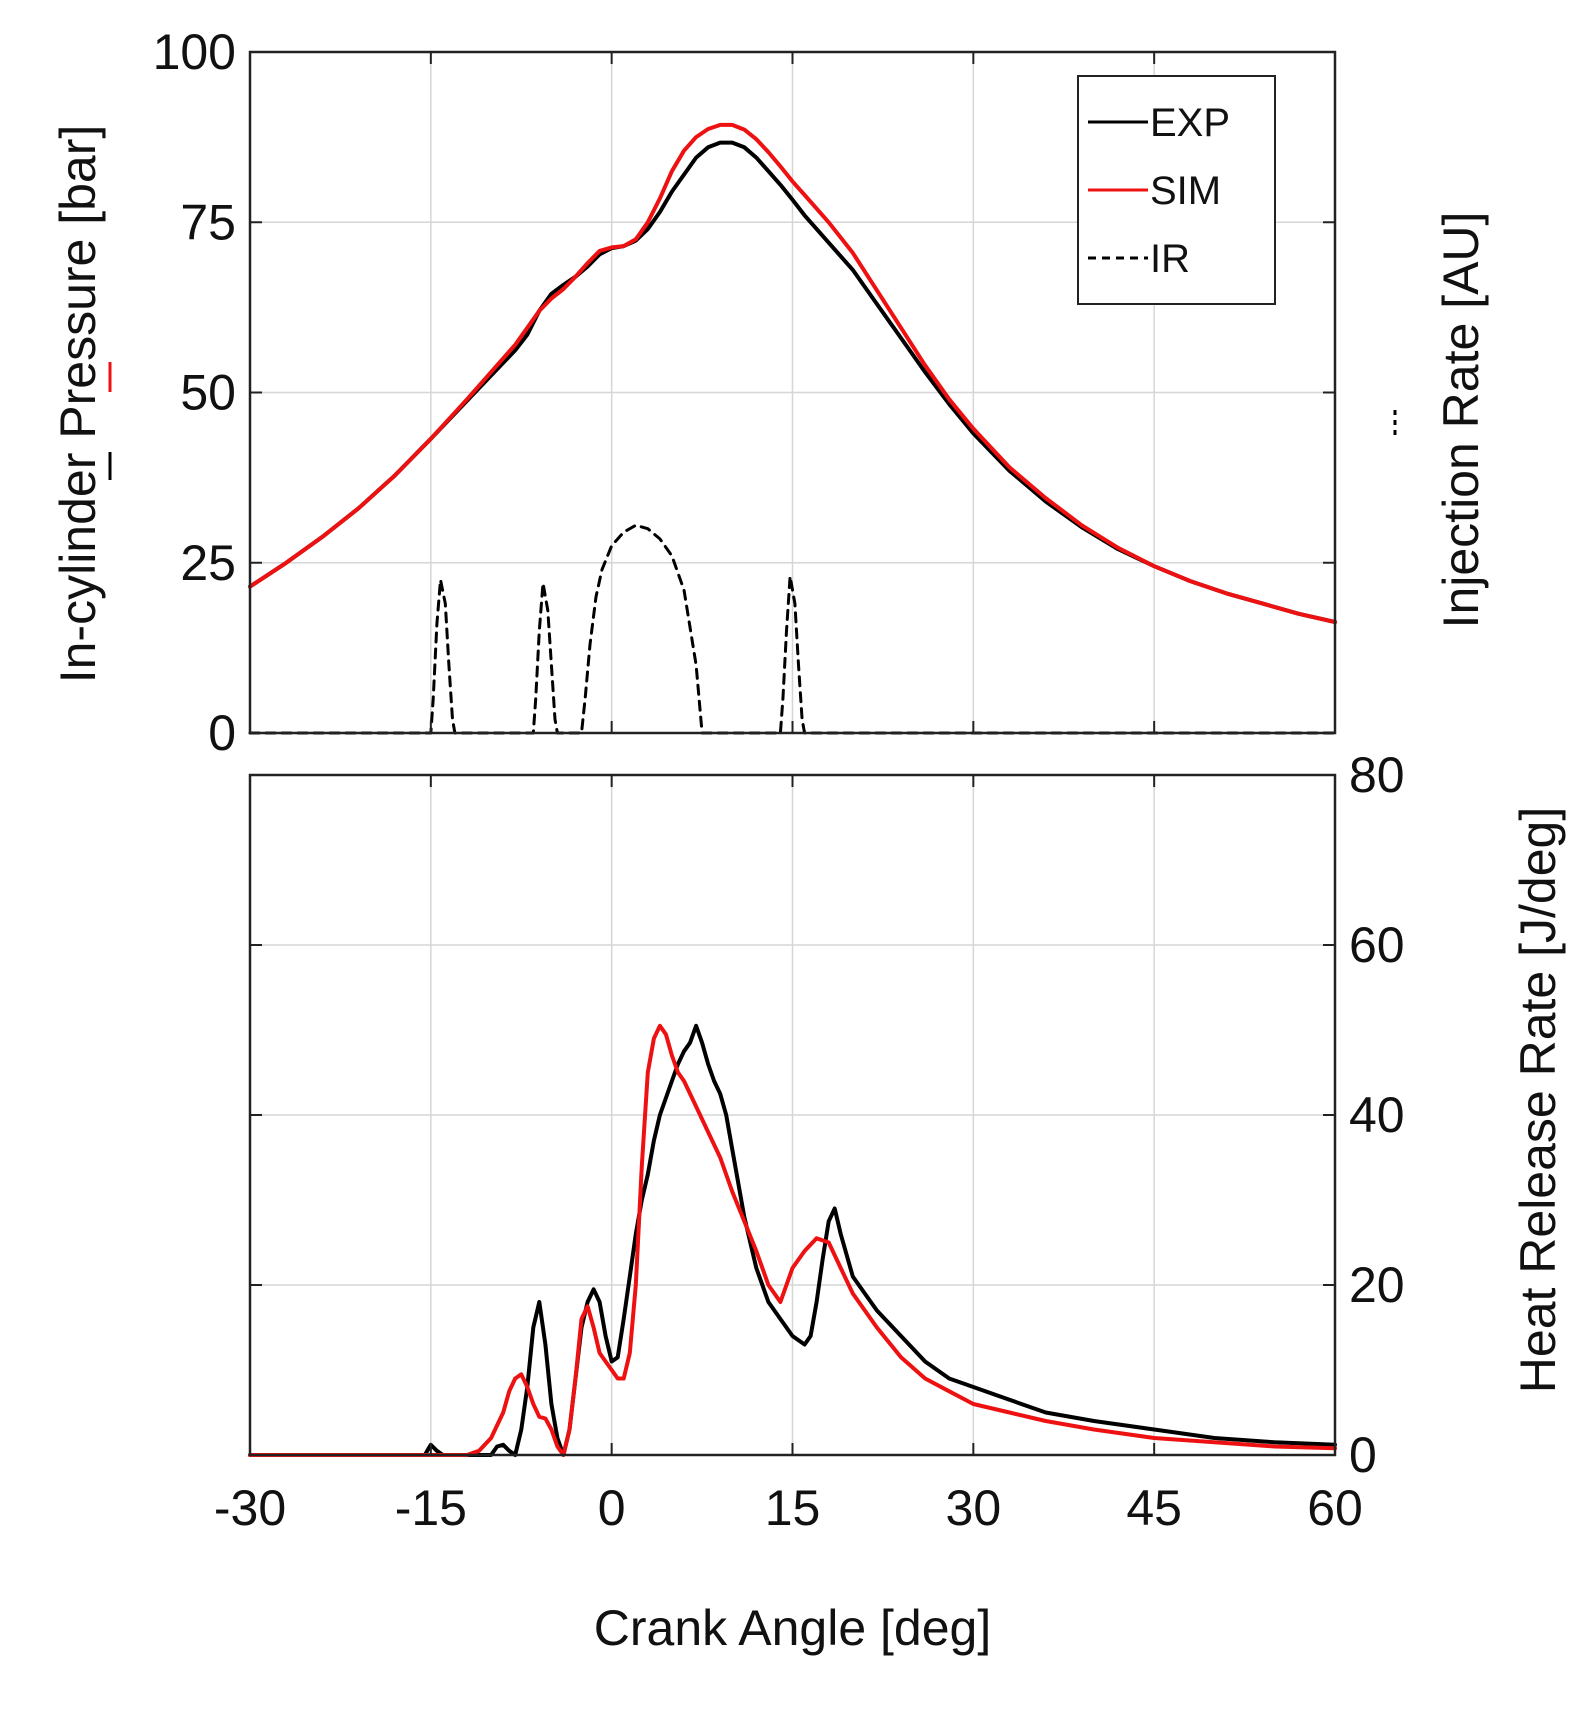 The image size is (1593, 1720). What do you see at coordinates (1154, 1508) in the screenshot?
I see `x-tick-label: 45` at bounding box center [1154, 1508].